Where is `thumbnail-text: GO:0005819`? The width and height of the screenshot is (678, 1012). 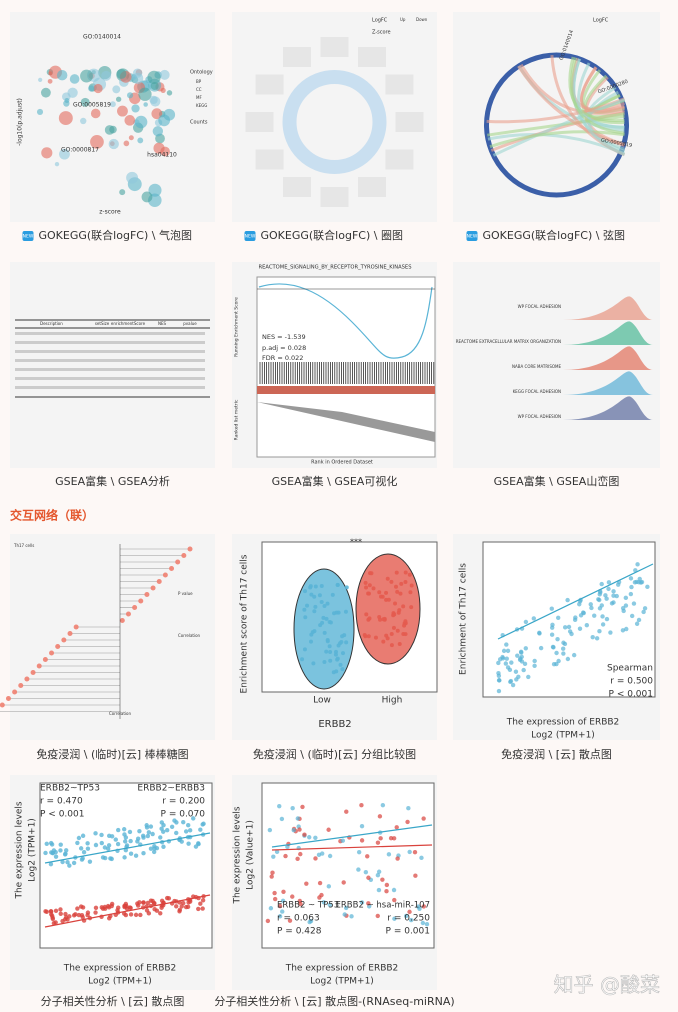
thumbnail-text: GO:0005819 is located at coordinates (92, 105).